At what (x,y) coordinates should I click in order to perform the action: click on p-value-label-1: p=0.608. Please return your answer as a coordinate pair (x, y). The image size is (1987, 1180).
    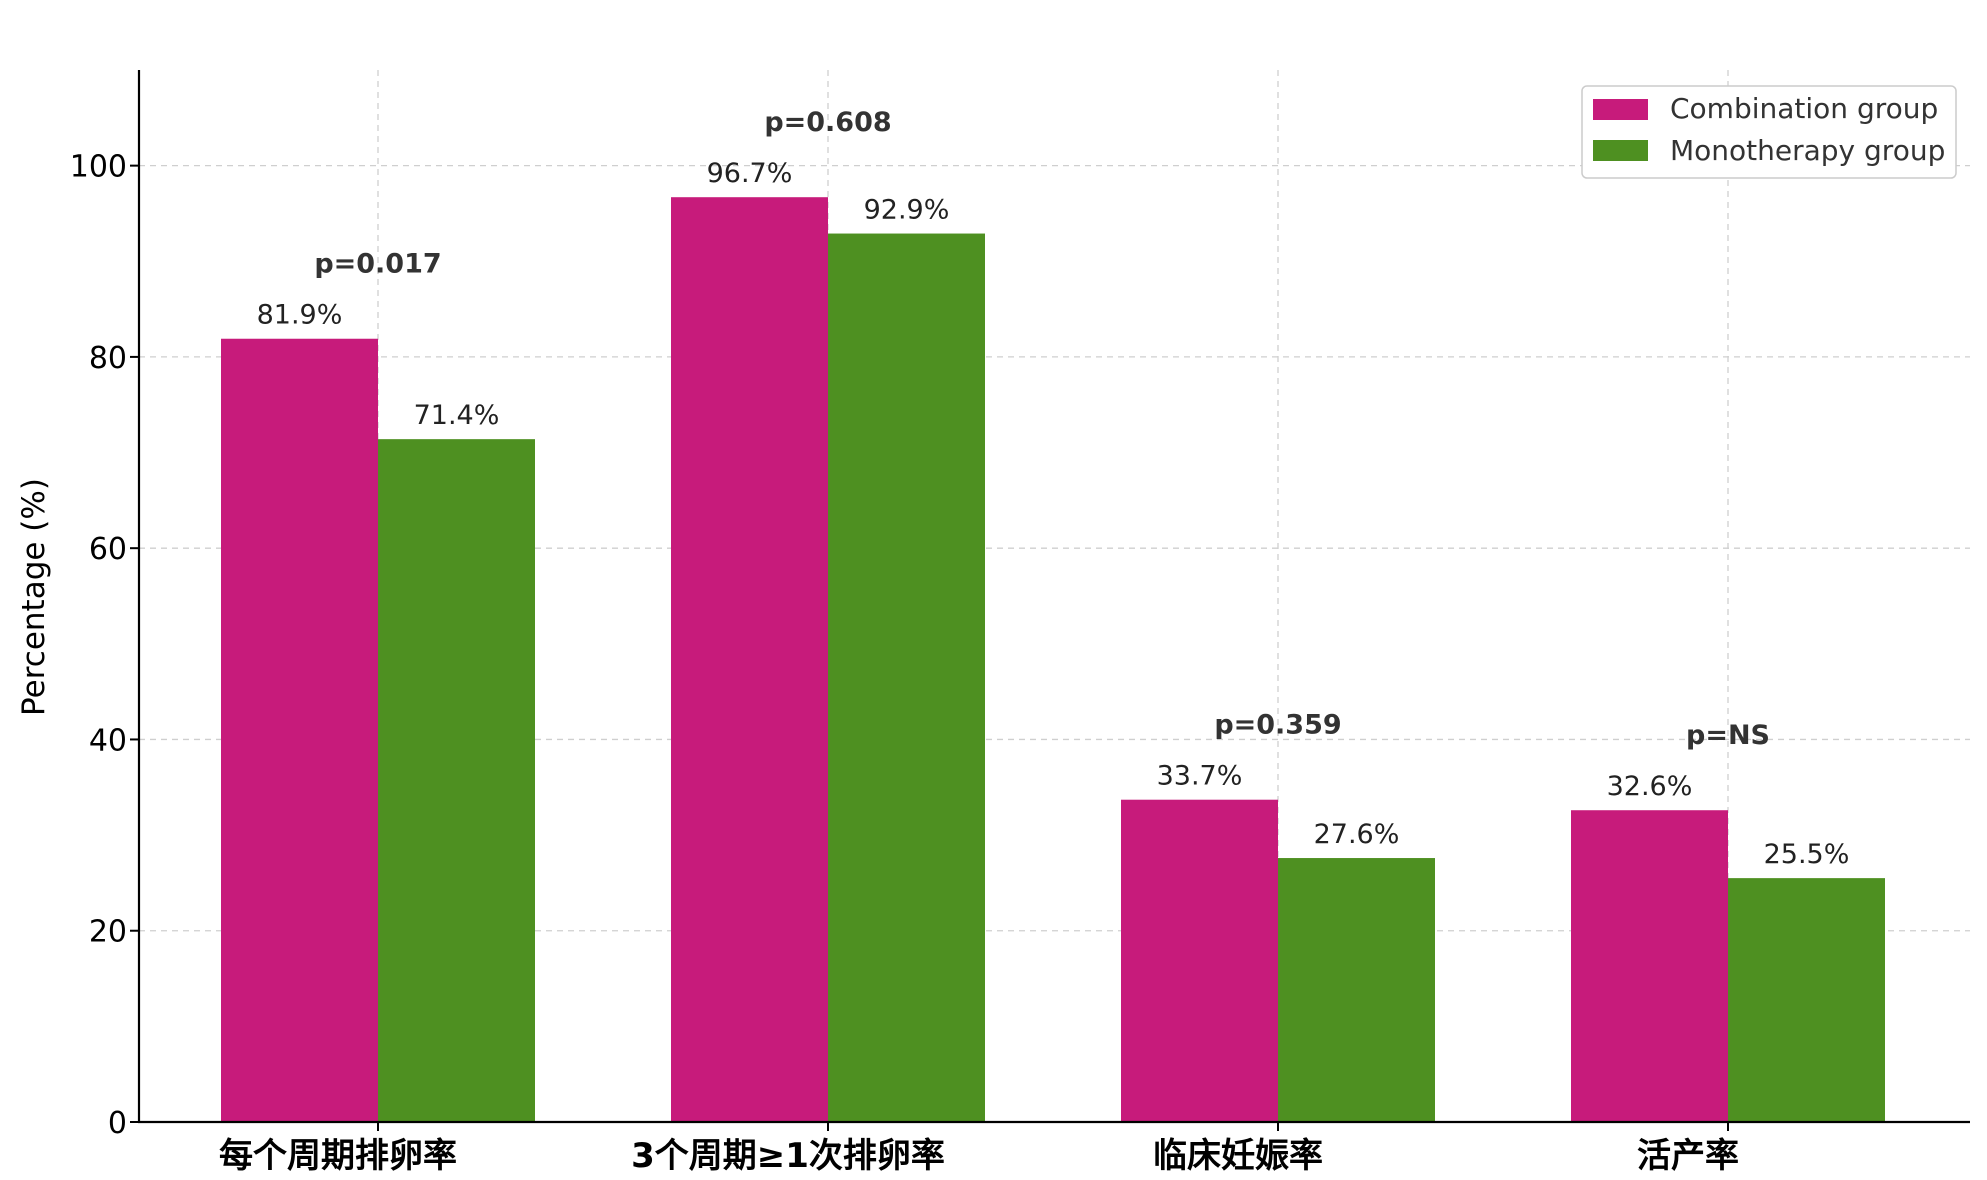
    Looking at the image, I should click on (827, 122).